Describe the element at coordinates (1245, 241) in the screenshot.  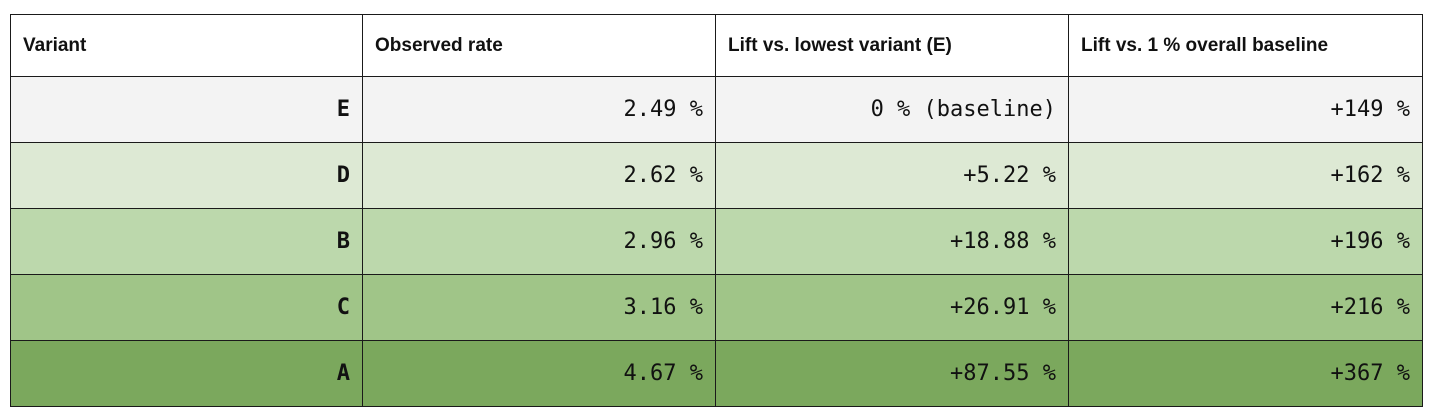
I see `cell-lift-vs-baseline: +196 %` at that location.